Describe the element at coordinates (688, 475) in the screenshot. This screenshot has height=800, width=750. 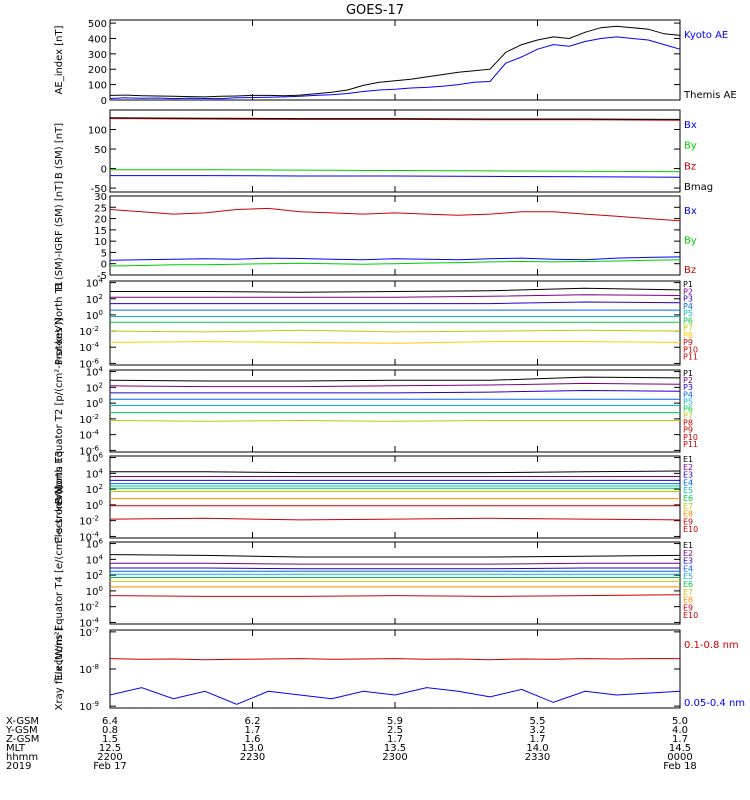
I see `legend-label: E3` at that location.